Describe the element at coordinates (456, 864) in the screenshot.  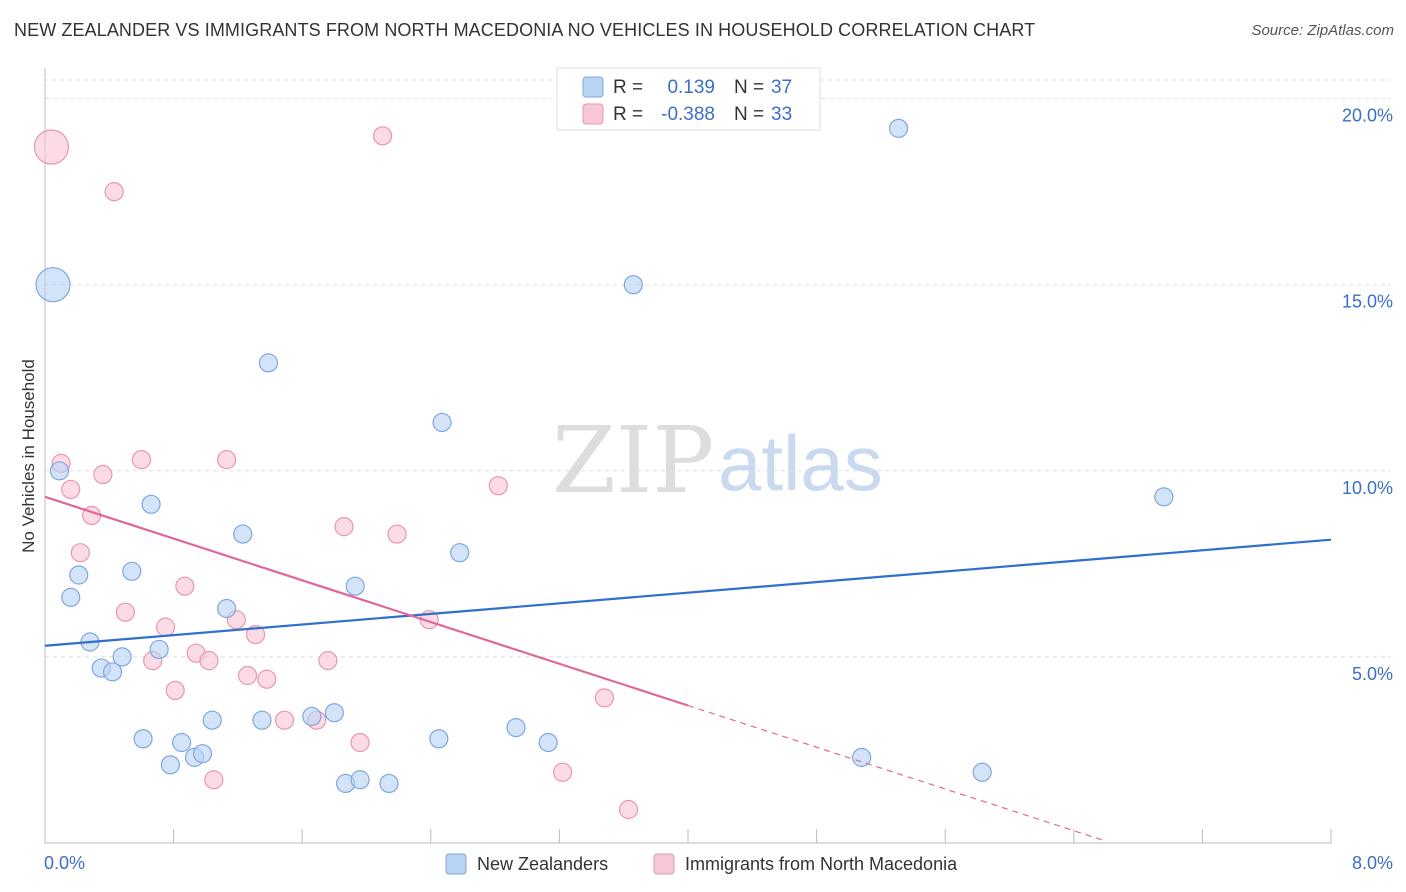
I see `bottom-legend-swatch-blue` at that location.